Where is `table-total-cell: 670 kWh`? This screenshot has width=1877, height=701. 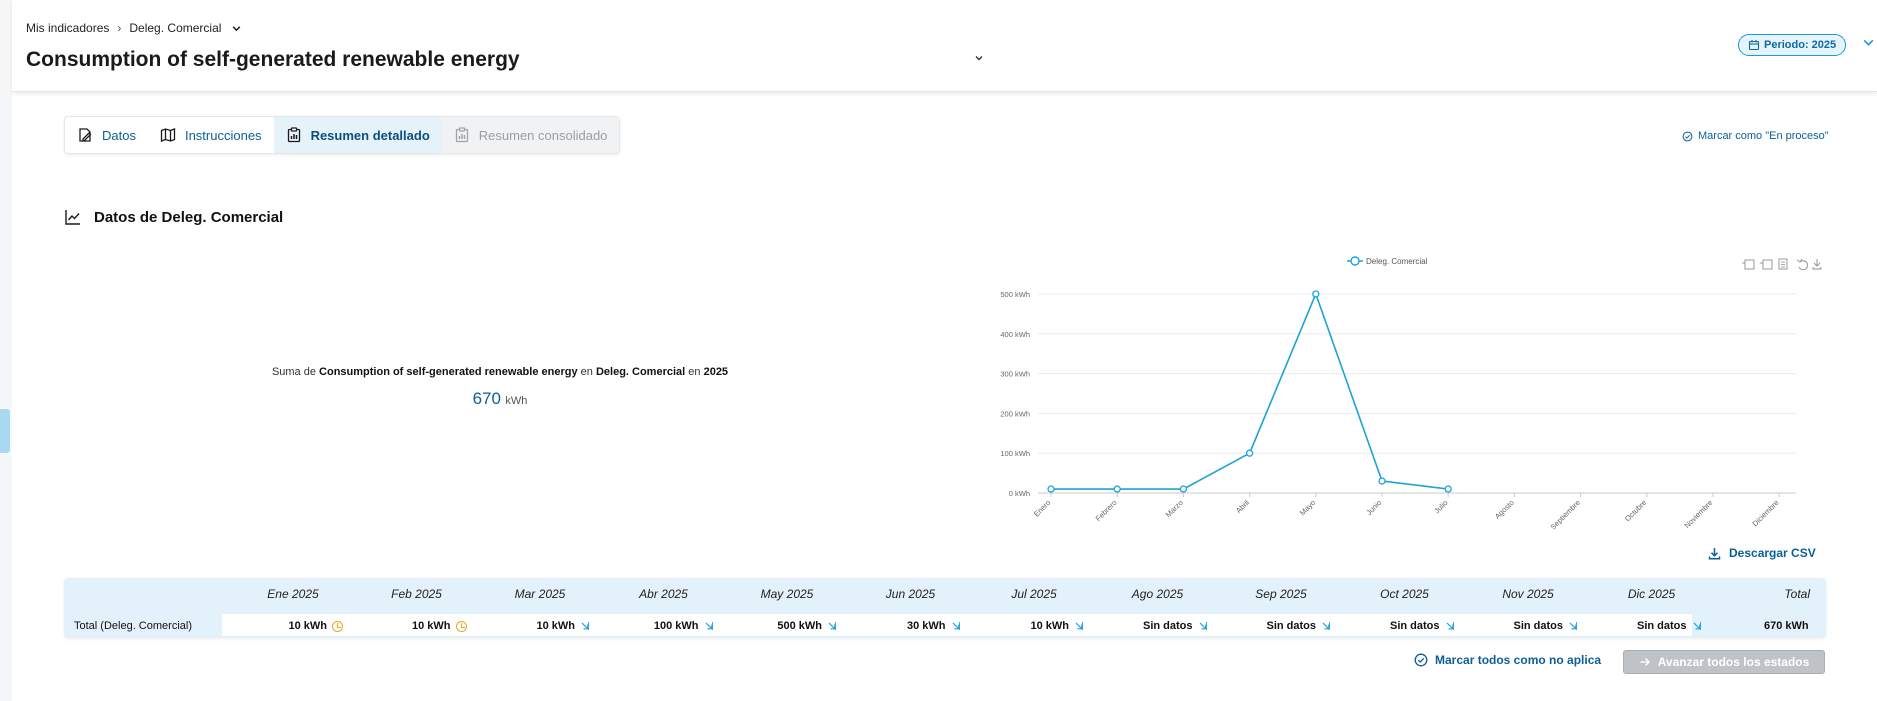 table-total-cell: 670 kWh is located at coordinates (1786, 626).